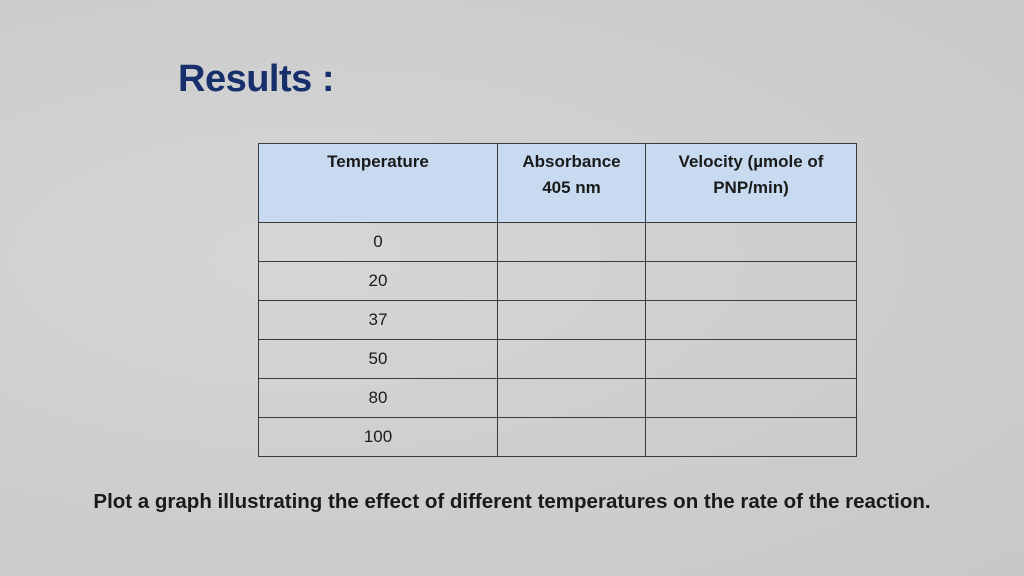 The image size is (1024, 576). I want to click on table-row: 20, so click(557, 281).